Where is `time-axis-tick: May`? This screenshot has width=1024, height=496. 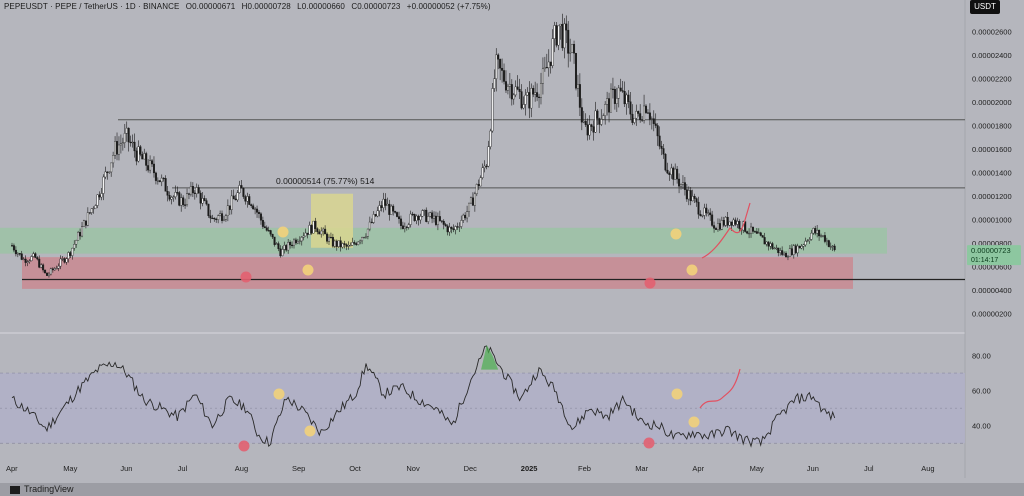
time-axis-tick: May is located at coordinates (757, 468).